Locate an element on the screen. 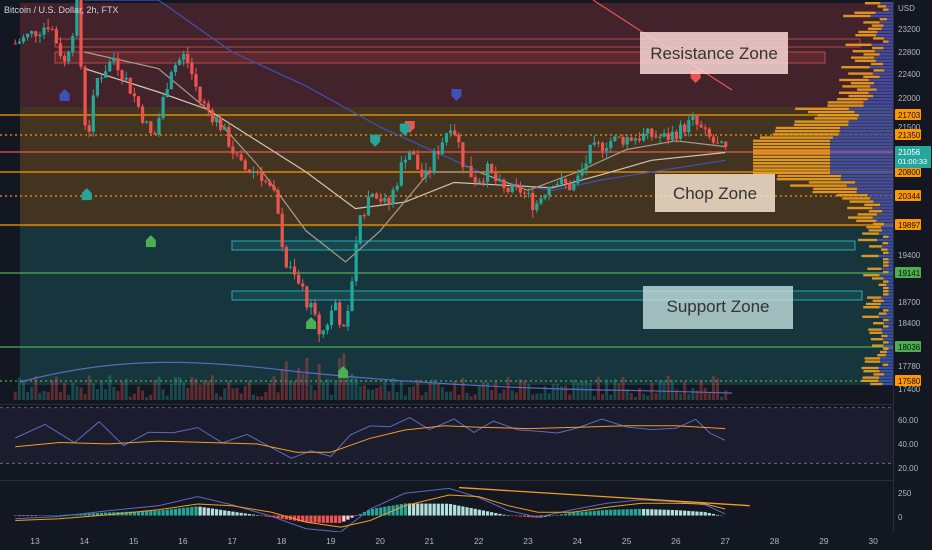 The height and width of the screenshot is (550, 932). macd-pane is located at coordinates (381, 509).